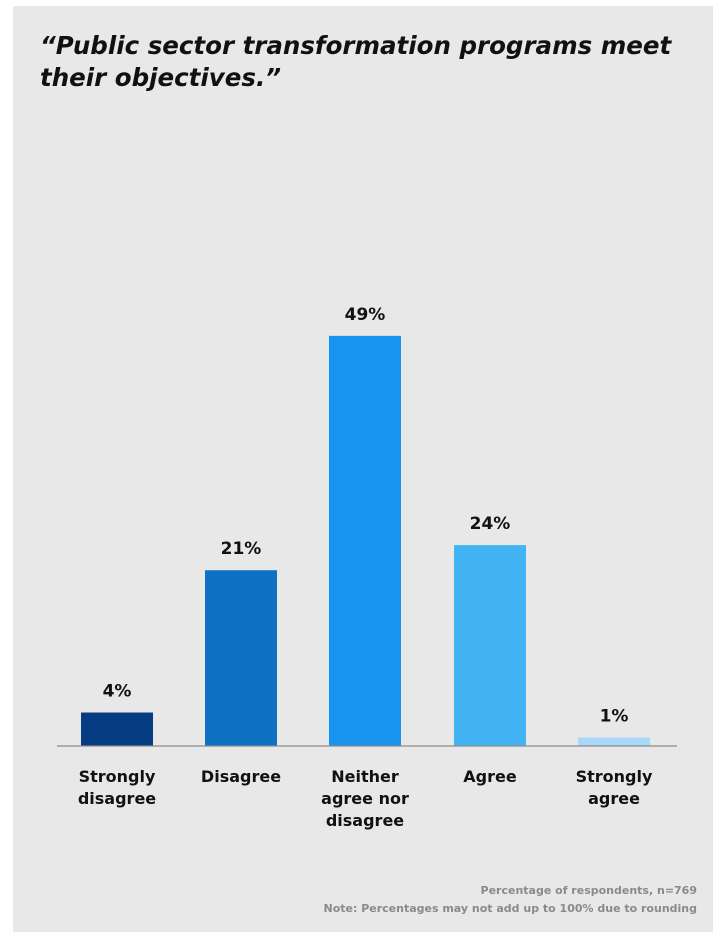  What do you see at coordinates (117, 787) in the screenshot?
I see `category-label-1: Strongly disagree` at bounding box center [117, 787].